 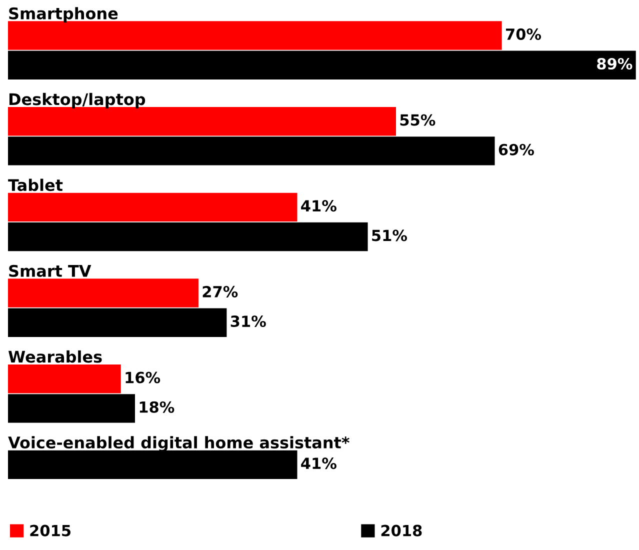 What do you see at coordinates (35, 185) in the screenshot?
I see `y-tick-label: Tablet` at bounding box center [35, 185].